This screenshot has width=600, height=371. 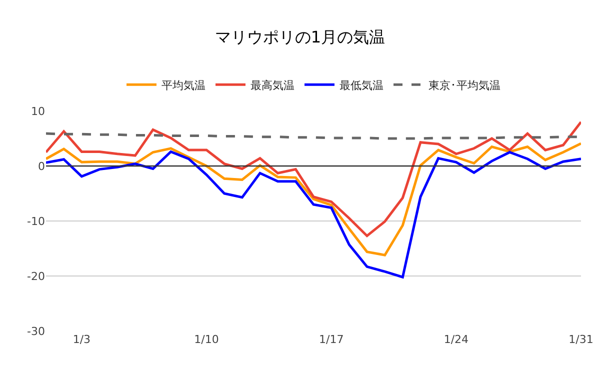 I want to click on legend-label: 平均気温, so click(x=184, y=85).